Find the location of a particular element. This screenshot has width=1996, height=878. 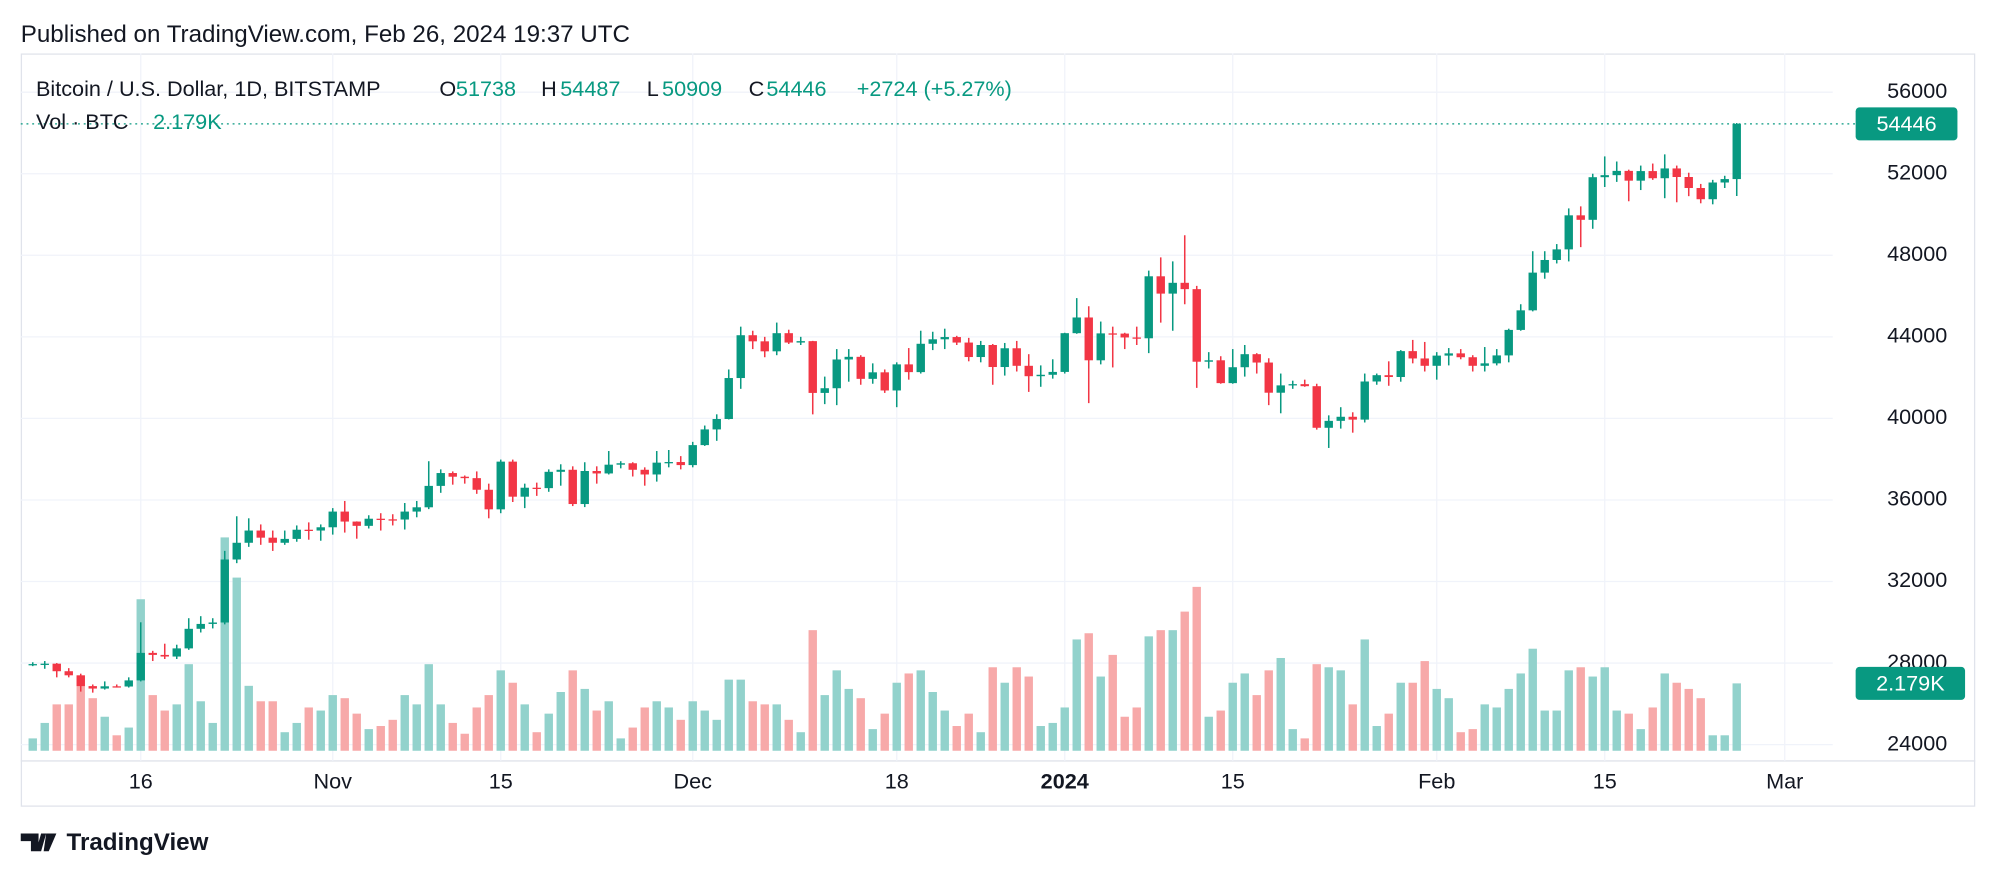

logo-icon is located at coordinates (38, 842).